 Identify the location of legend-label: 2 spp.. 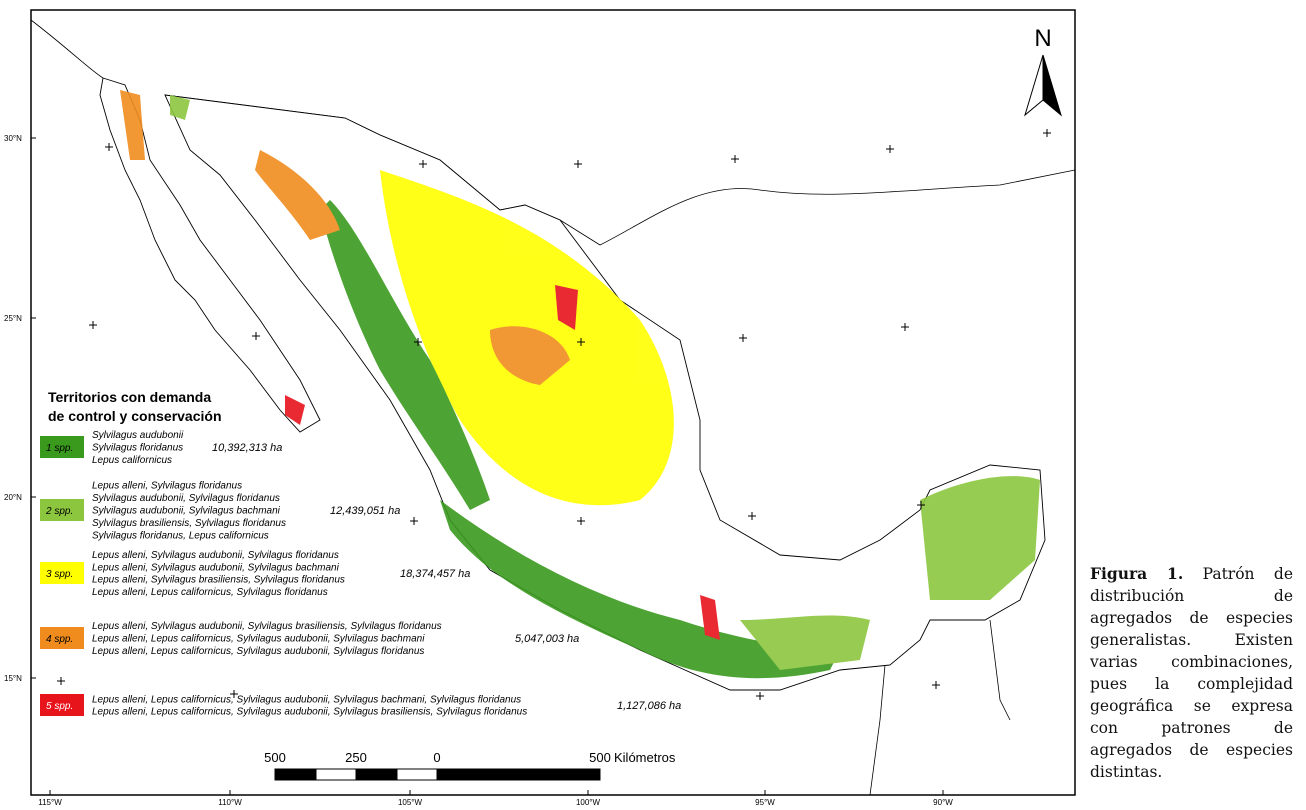
(59, 511).